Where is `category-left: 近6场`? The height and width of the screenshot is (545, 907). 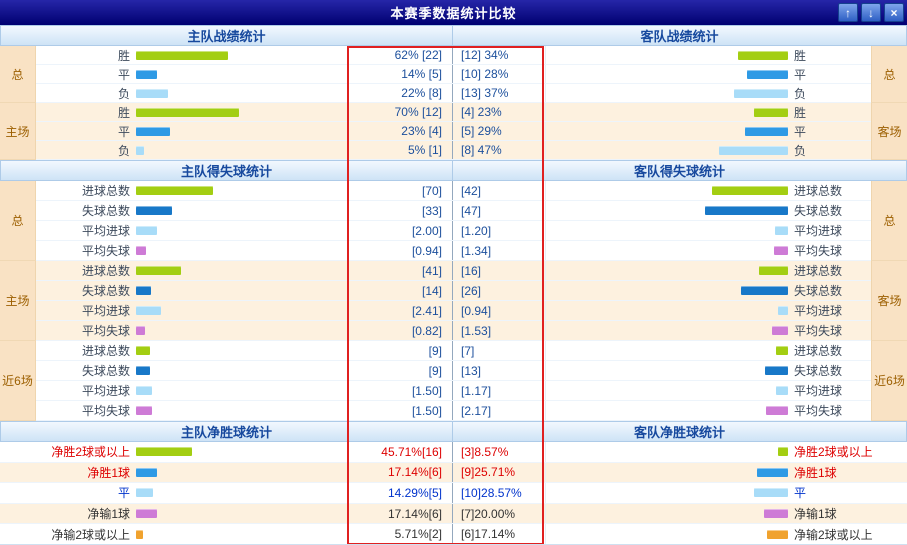
category-left: 近6场 is located at coordinates (18, 381).